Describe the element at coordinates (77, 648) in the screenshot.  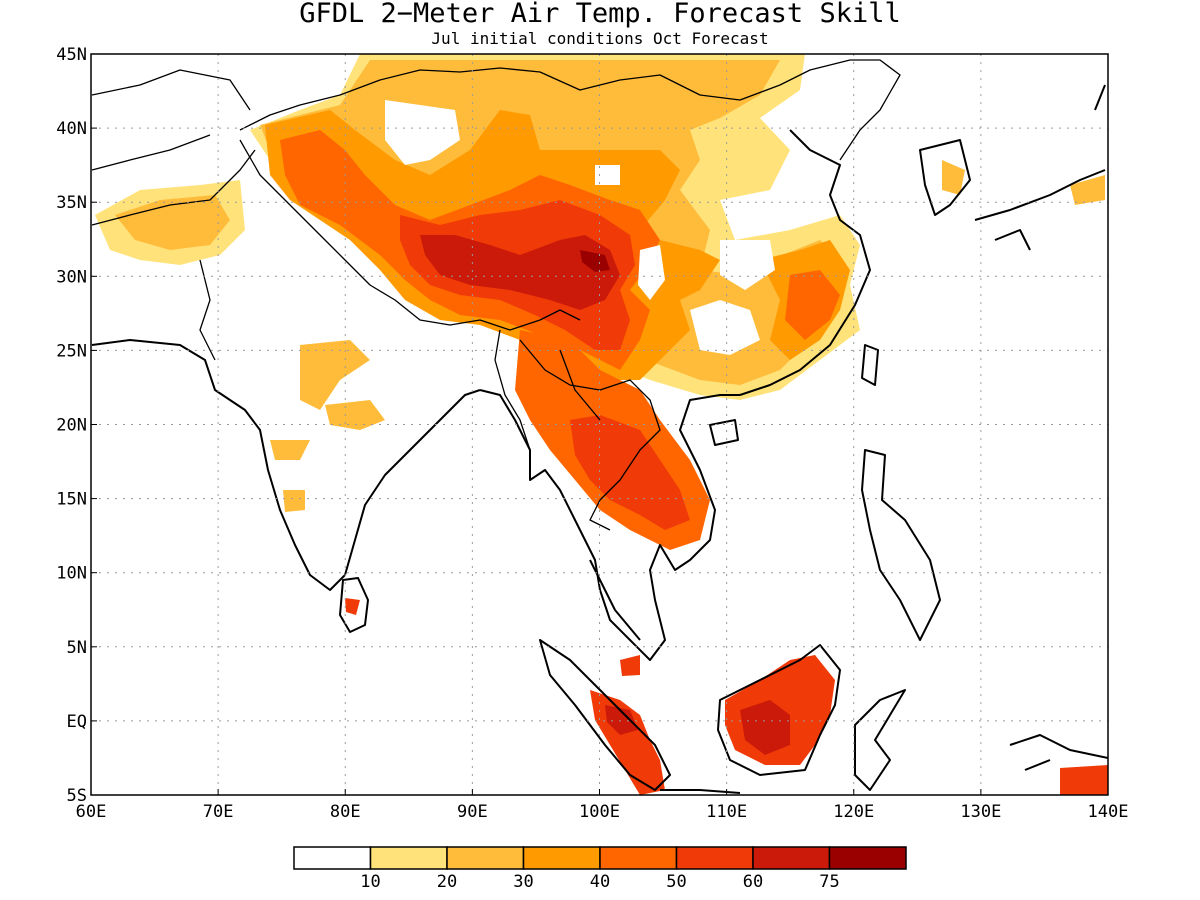
I see `y-tick-label: 5N` at that location.